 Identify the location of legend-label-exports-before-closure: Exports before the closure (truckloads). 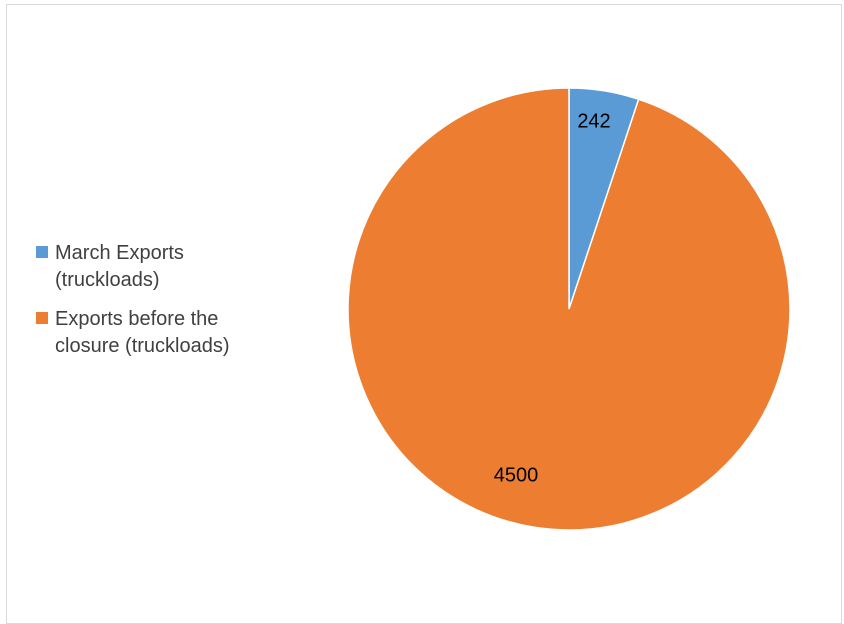
(142, 332).